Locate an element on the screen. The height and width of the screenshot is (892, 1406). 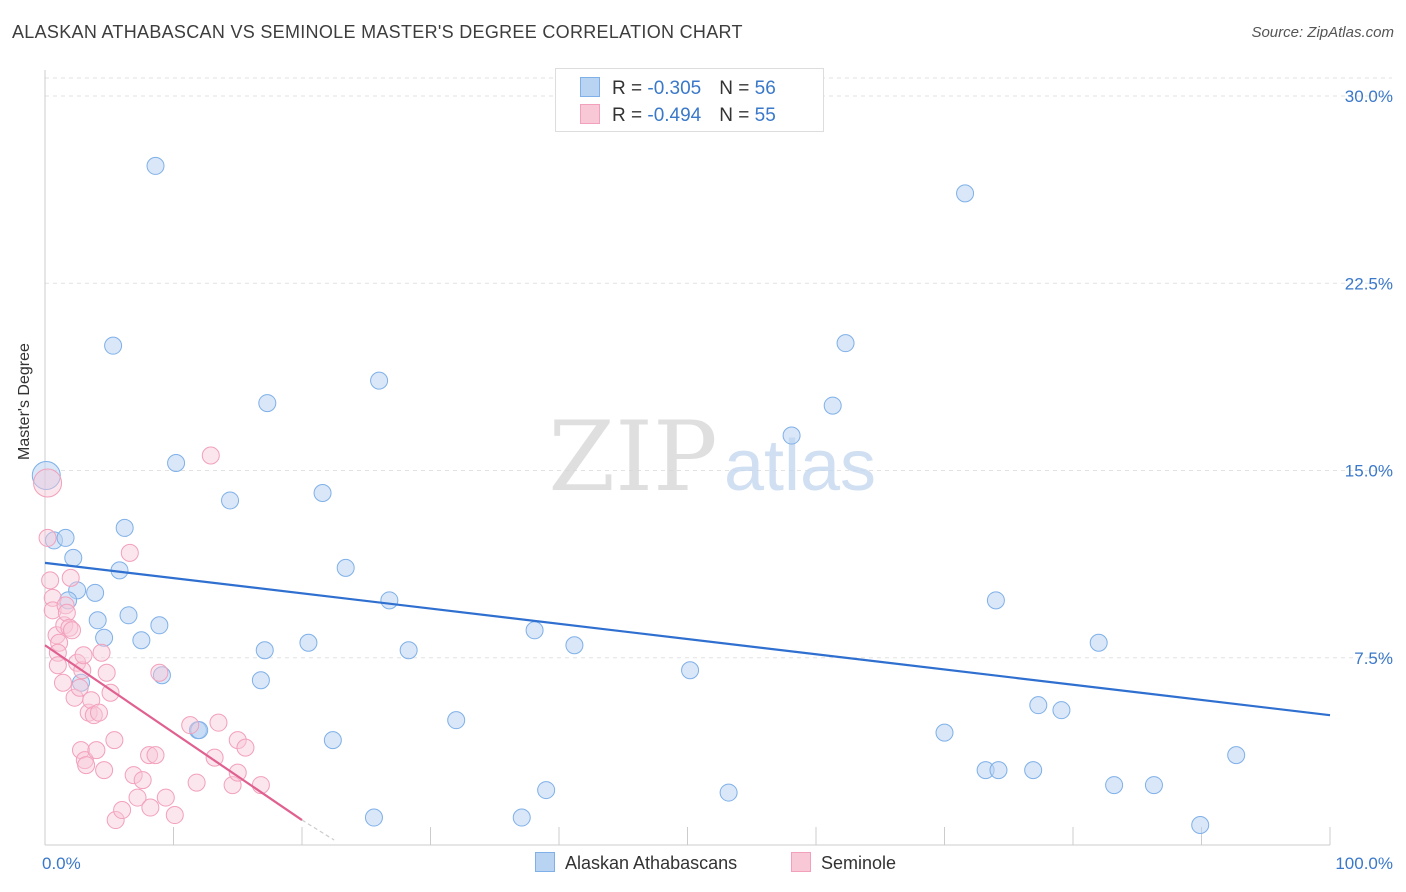
source-label: Source: ZipAtlas.com is located at coordinates (1322, 32).